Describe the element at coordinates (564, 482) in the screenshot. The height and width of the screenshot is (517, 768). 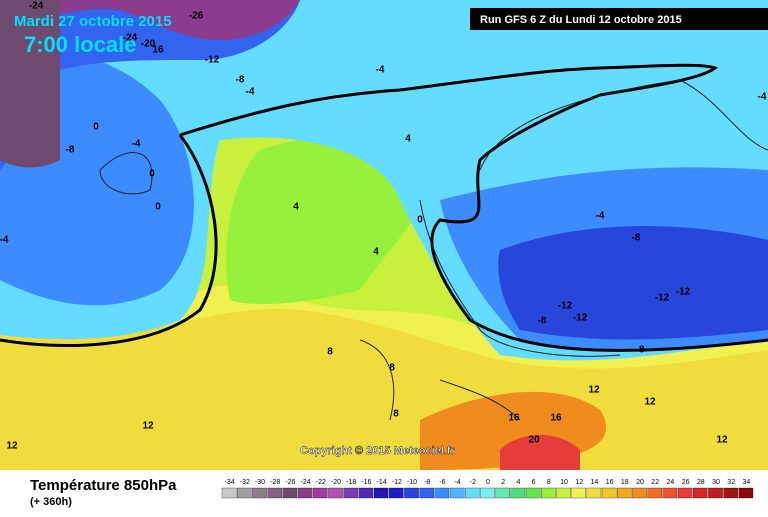
I see `legend-label: 10` at that location.